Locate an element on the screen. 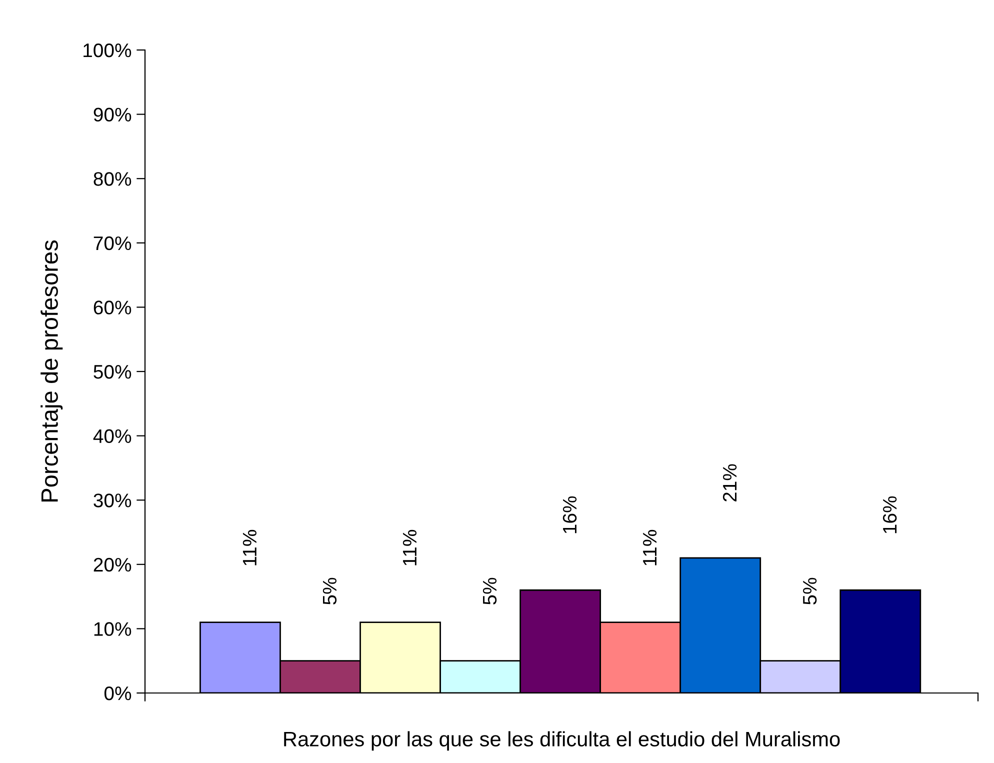  y-tick-label: 10% is located at coordinates (113, 629).